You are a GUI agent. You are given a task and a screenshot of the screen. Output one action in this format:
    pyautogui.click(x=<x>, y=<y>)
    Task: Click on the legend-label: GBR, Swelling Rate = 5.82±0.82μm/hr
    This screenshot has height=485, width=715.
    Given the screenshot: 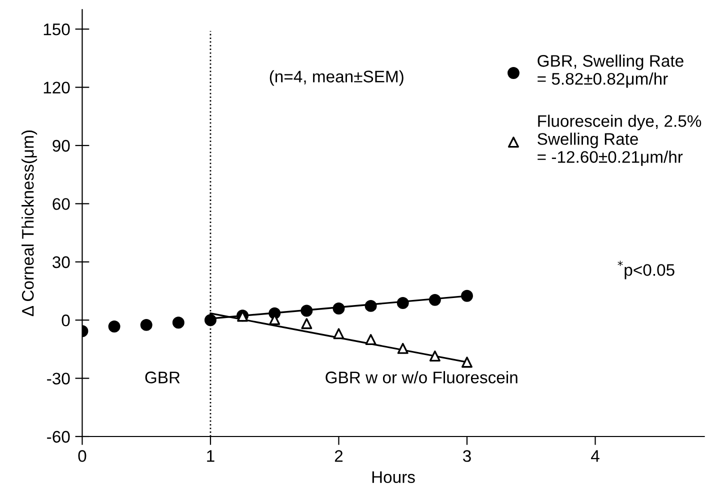 What is the action you would take?
    pyautogui.click(x=611, y=71)
    